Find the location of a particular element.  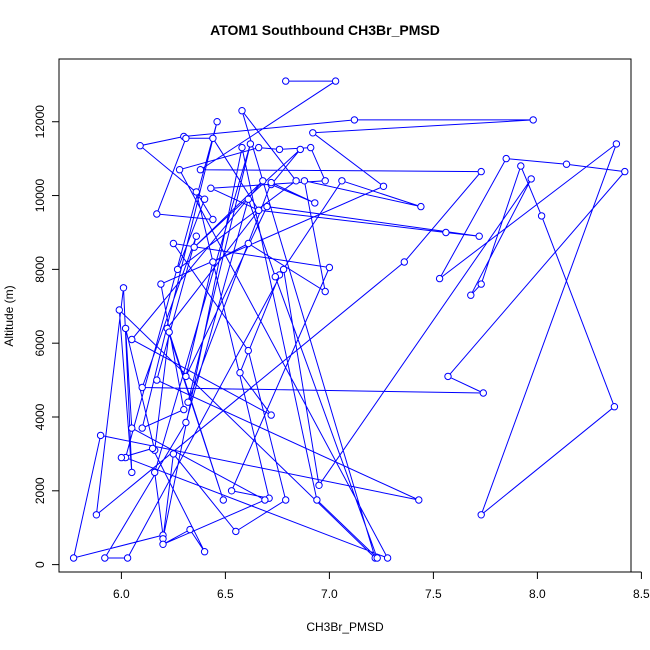

x-tick-label: 8.0 is located at coordinates (537, 594).